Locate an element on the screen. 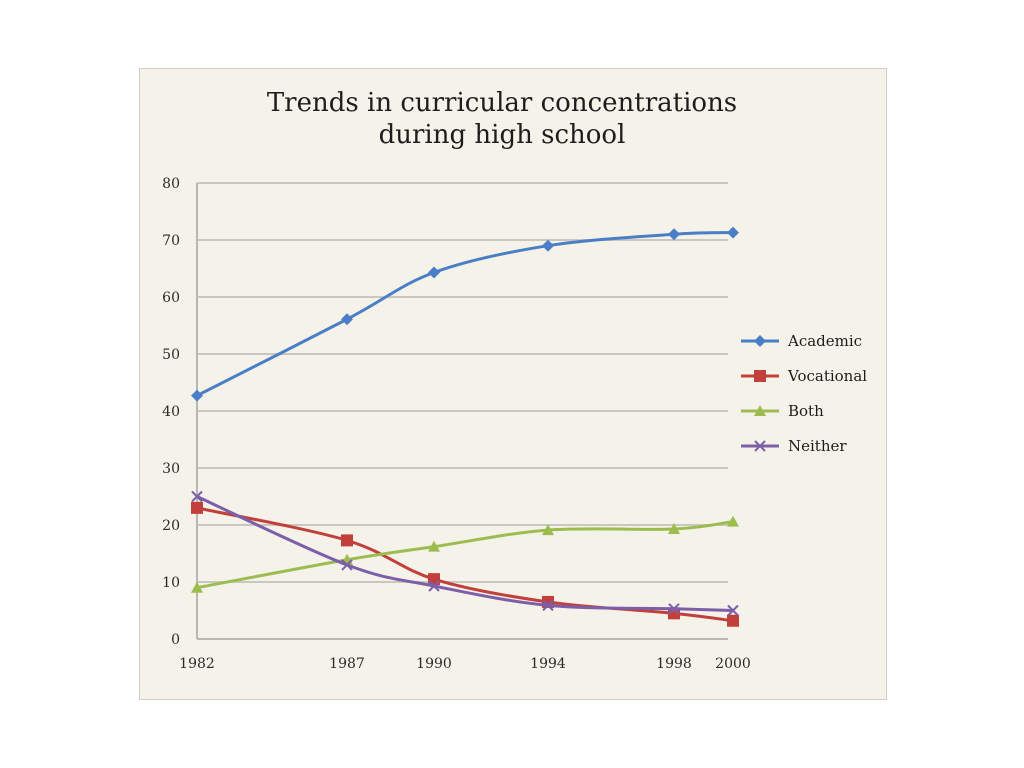 The width and height of the screenshot is (1024, 768). series-line-both is located at coordinates (465, 555).